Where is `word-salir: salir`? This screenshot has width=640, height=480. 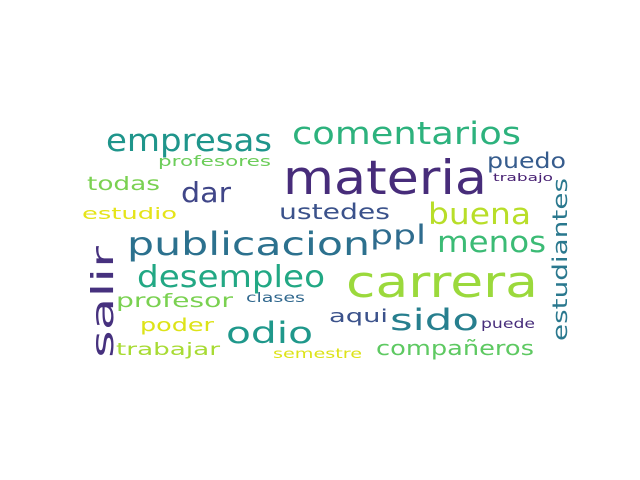 word-salir: salir is located at coordinates (103, 301).